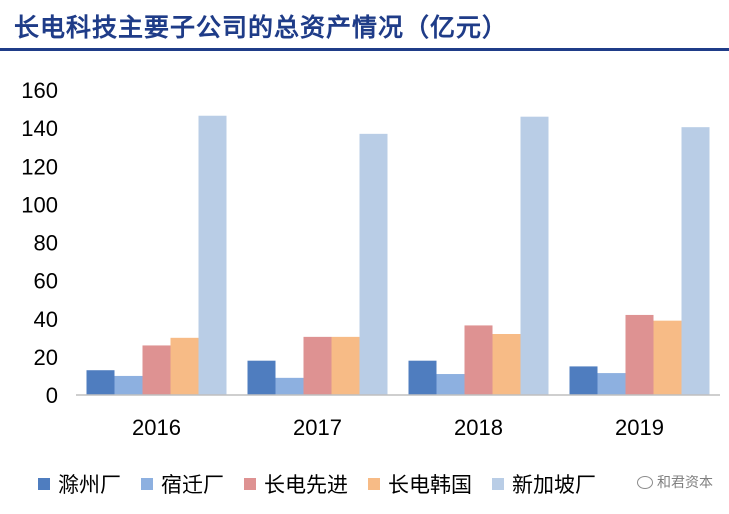 Image resolution: width=729 pixels, height=514 pixels. What do you see at coordinates (156, 427) in the screenshot?
I see `x-tick-label: 2016` at bounding box center [156, 427].